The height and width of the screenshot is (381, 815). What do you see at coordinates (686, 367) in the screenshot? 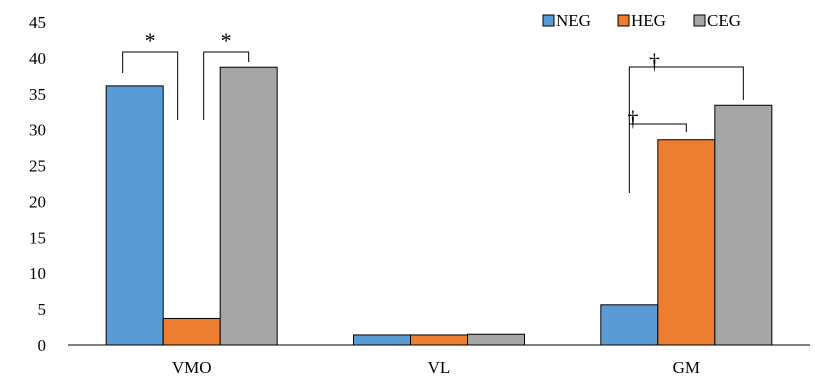
I see `x-category-label: GM` at bounding box center [686, 367].